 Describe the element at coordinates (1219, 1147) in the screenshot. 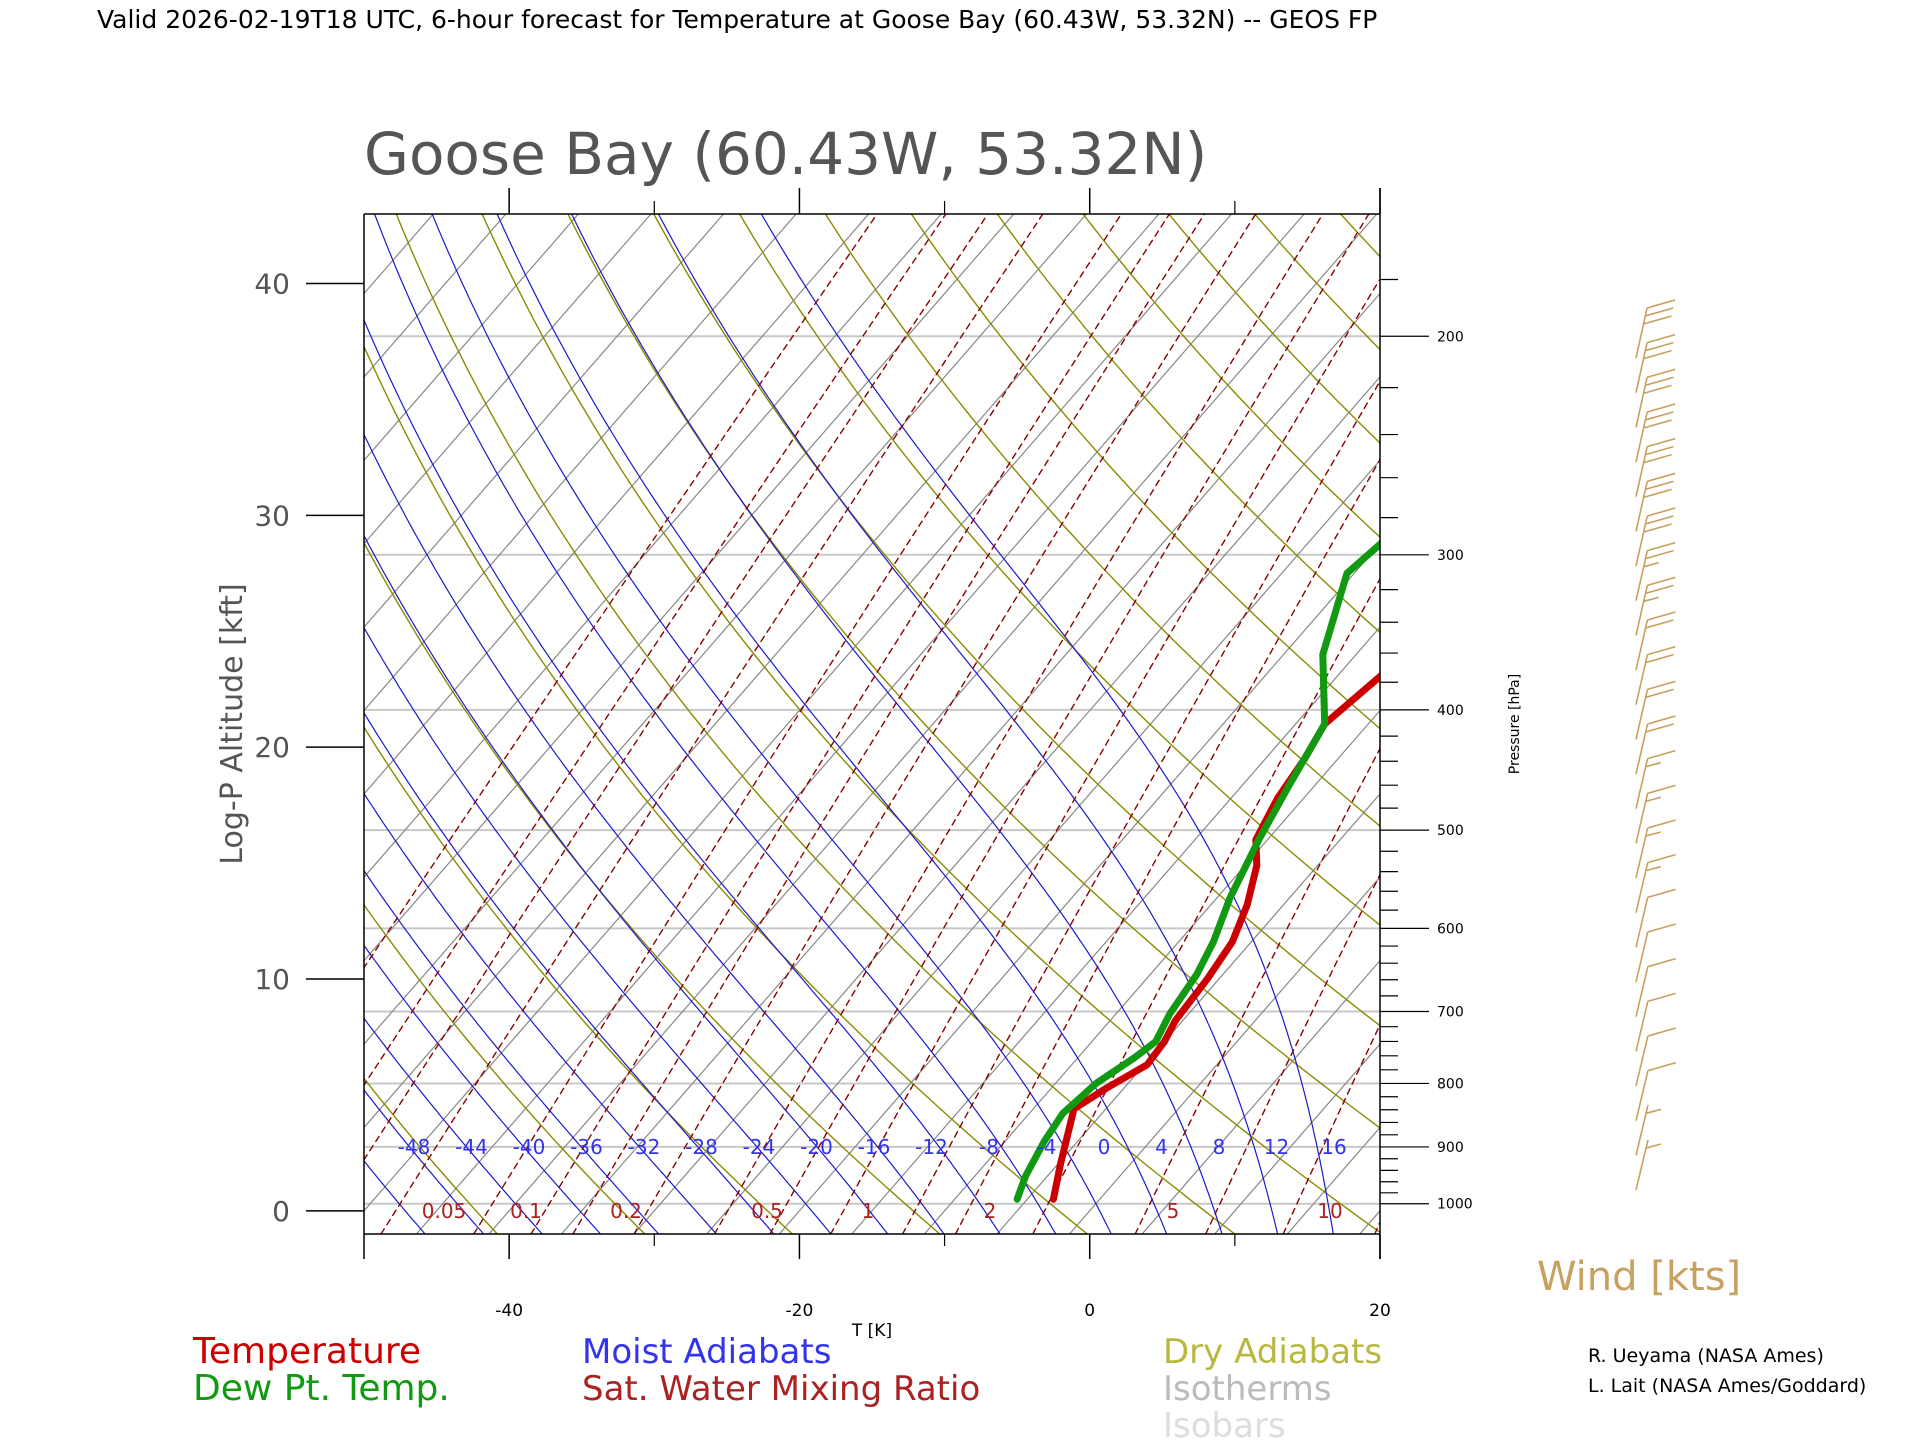

I see `moist-adiabat-label: 8` at that location.